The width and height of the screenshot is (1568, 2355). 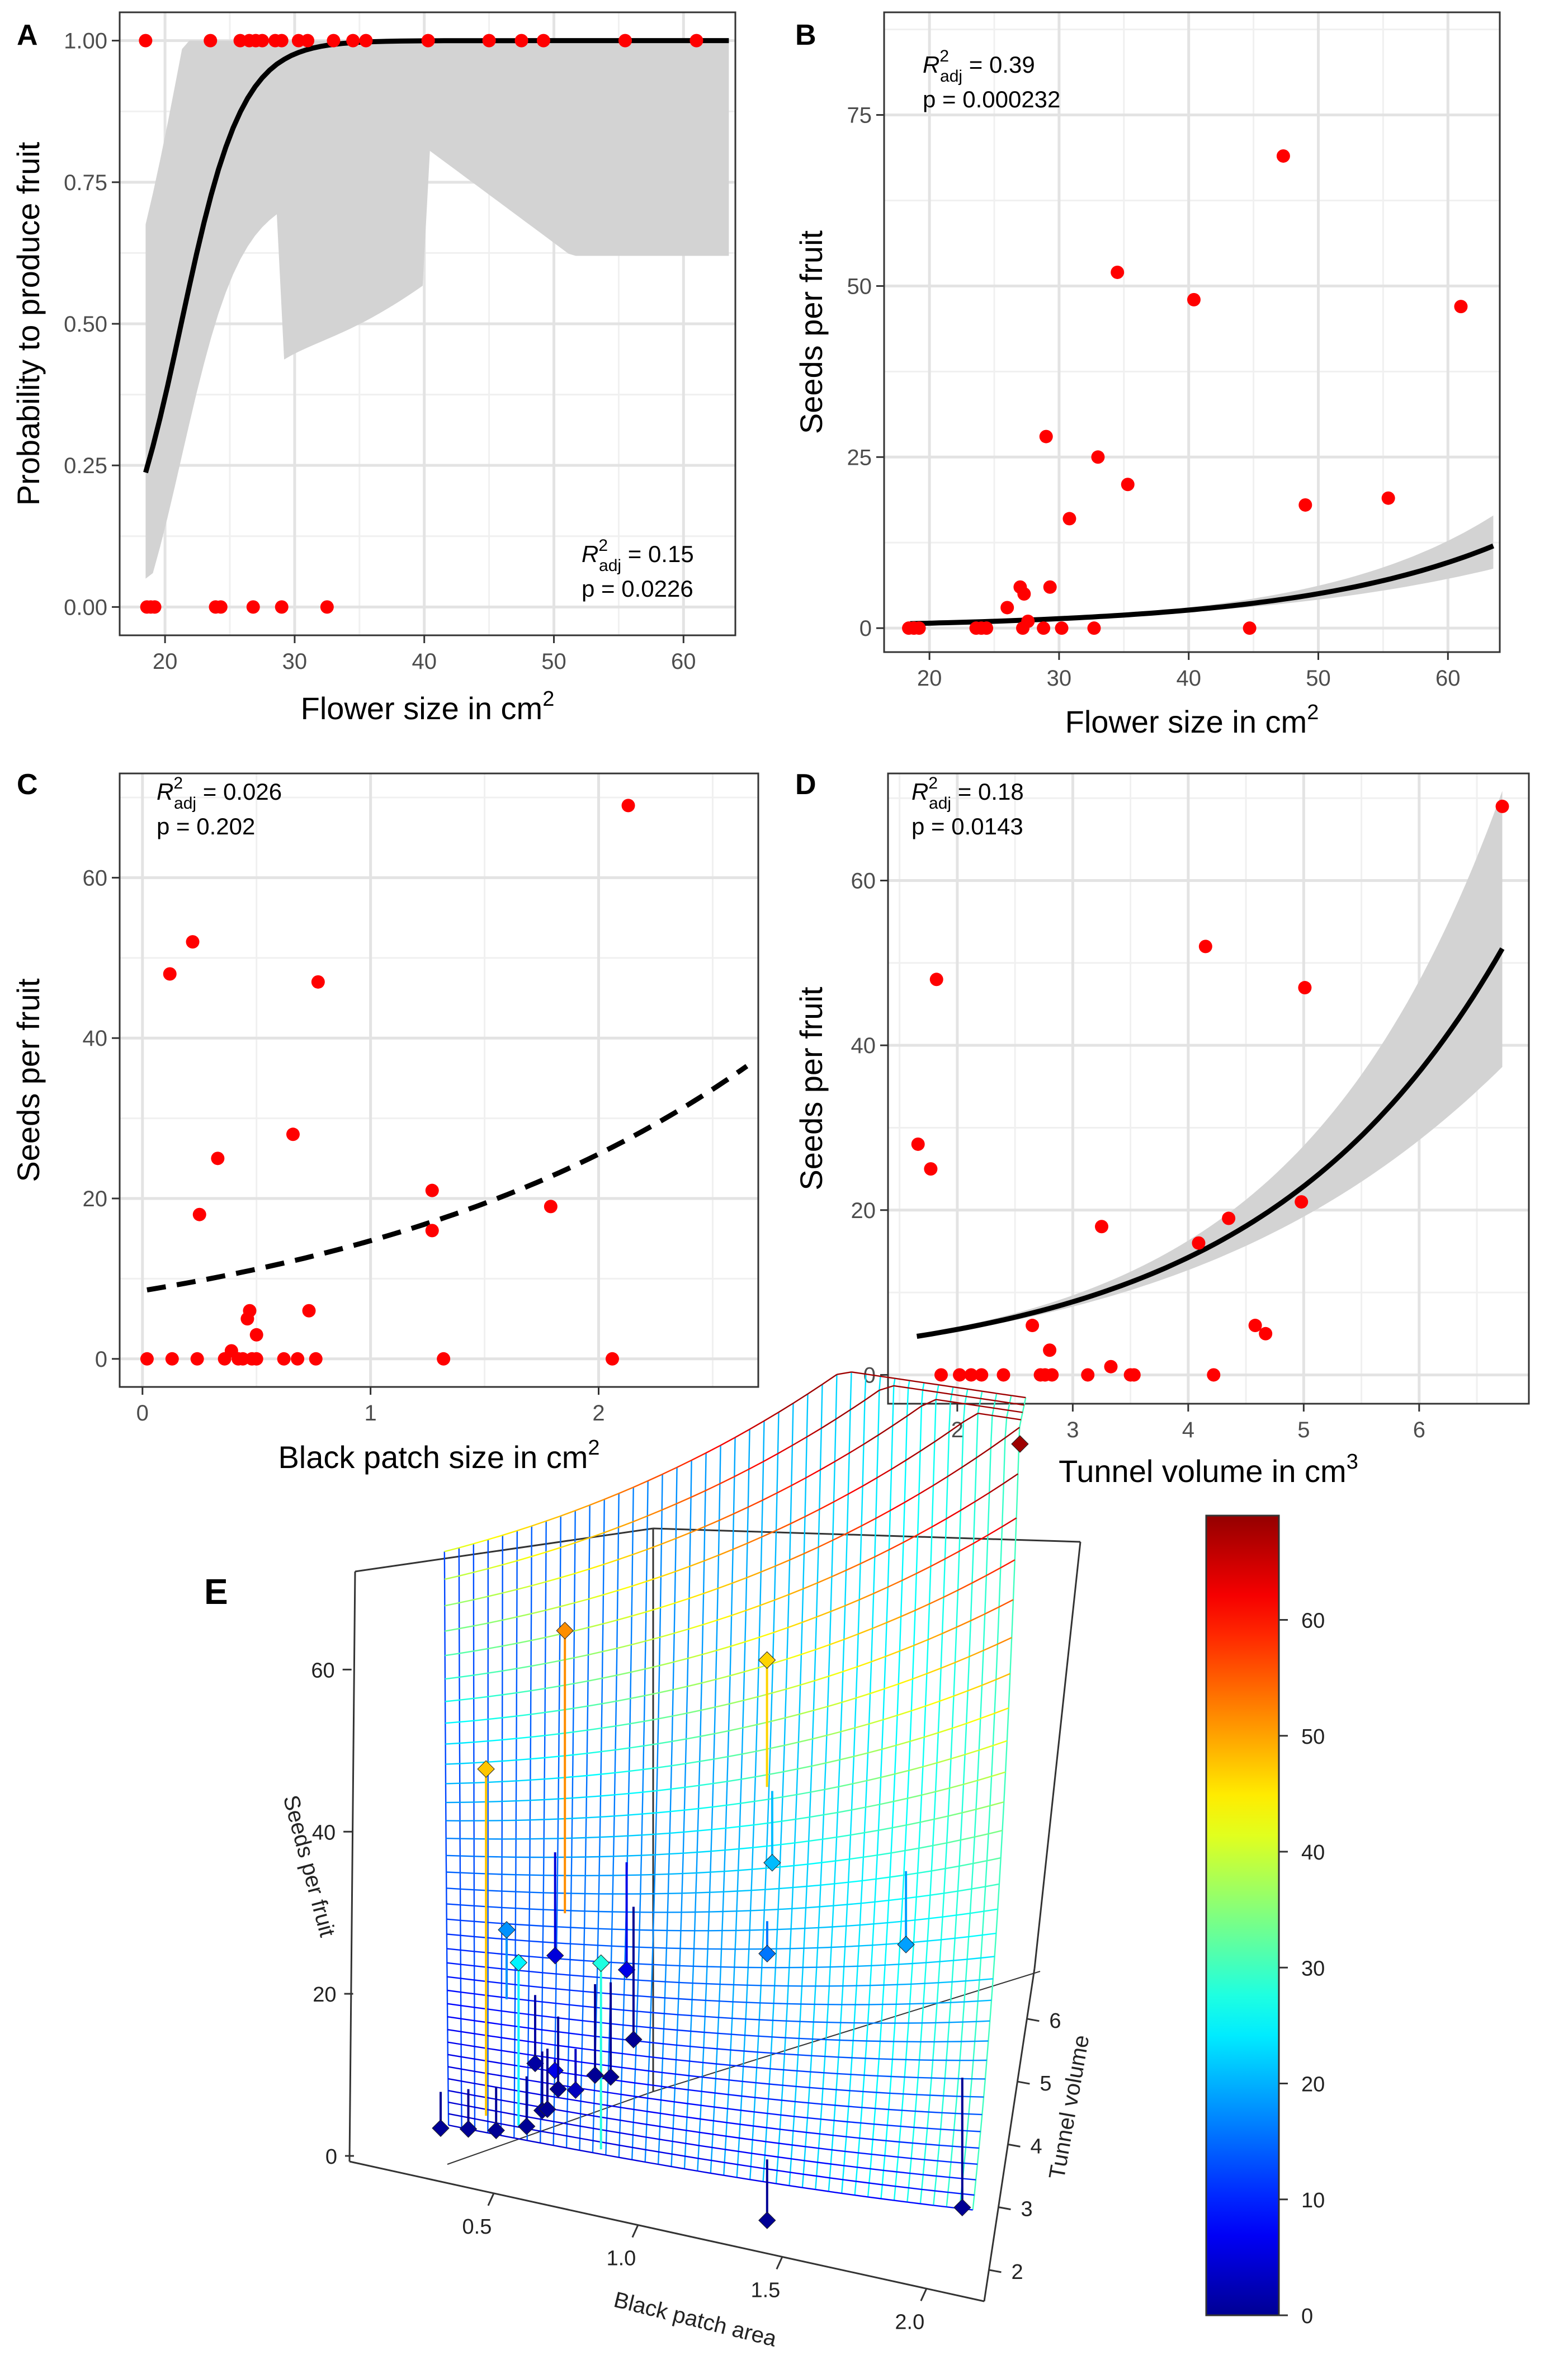 I want to click on r2-value: = 0.18, so click(x=987, y=791).